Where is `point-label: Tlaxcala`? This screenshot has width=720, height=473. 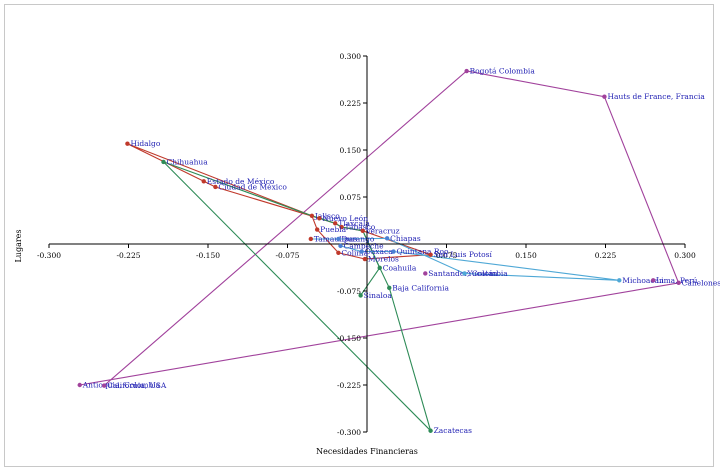 point-label: Tlaxcala is located at coordinates (354, 223).